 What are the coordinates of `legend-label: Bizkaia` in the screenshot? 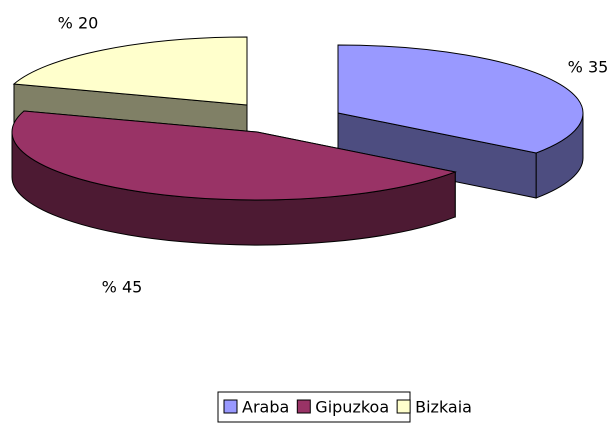 It's located at (443, 407).